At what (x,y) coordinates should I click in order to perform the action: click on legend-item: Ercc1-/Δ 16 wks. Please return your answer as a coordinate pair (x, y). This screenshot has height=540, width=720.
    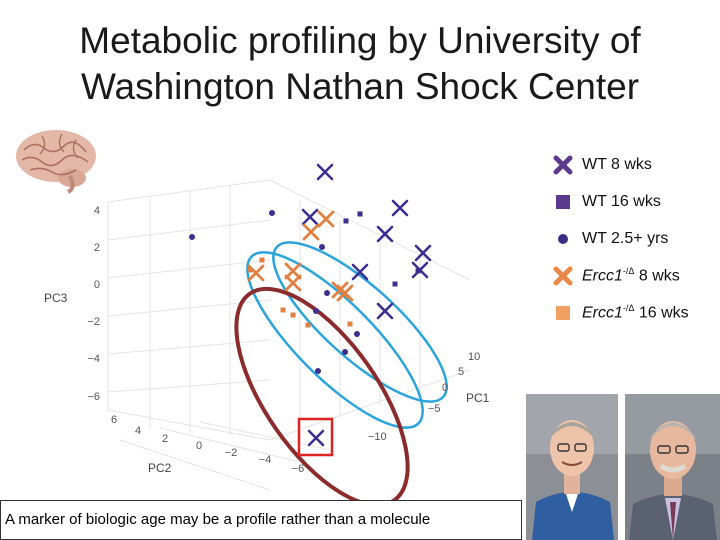
    Looking at the image, I should click on (635, 312).